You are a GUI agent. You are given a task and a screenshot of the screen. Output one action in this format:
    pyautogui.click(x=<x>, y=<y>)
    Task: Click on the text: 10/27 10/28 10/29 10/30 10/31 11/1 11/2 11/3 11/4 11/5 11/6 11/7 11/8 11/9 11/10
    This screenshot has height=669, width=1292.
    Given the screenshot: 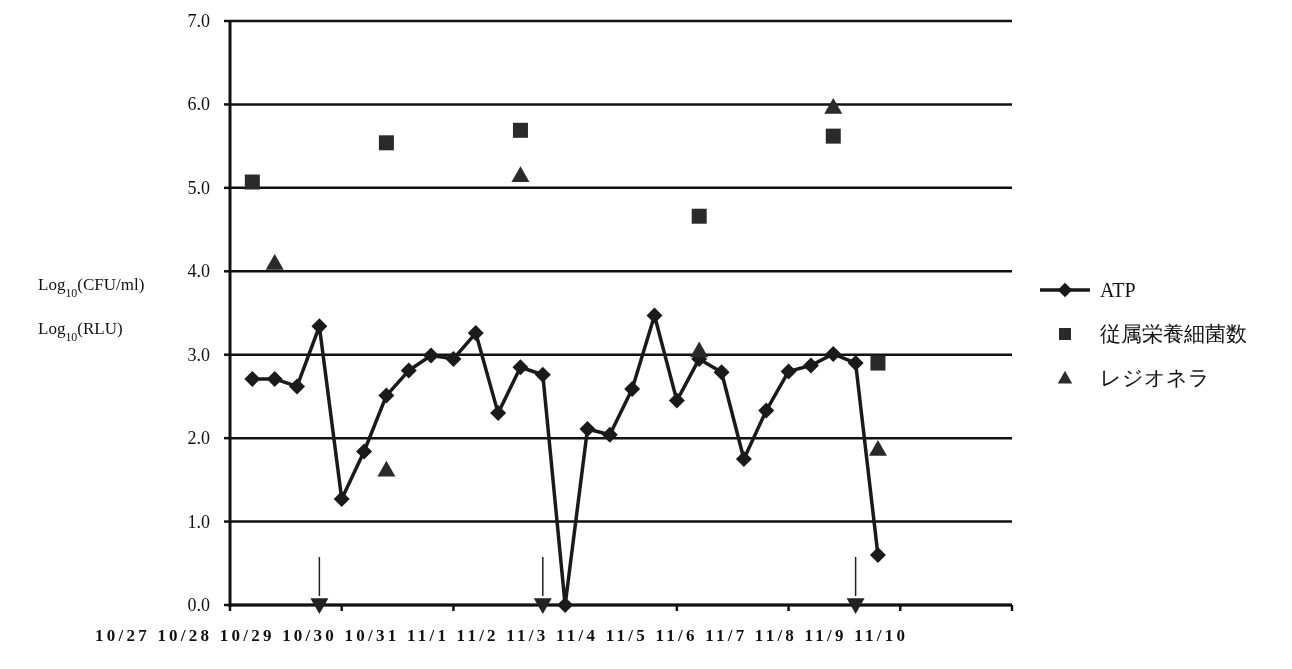 What is the action you would take?
    pyautogui.click(x=500, y=635)
    